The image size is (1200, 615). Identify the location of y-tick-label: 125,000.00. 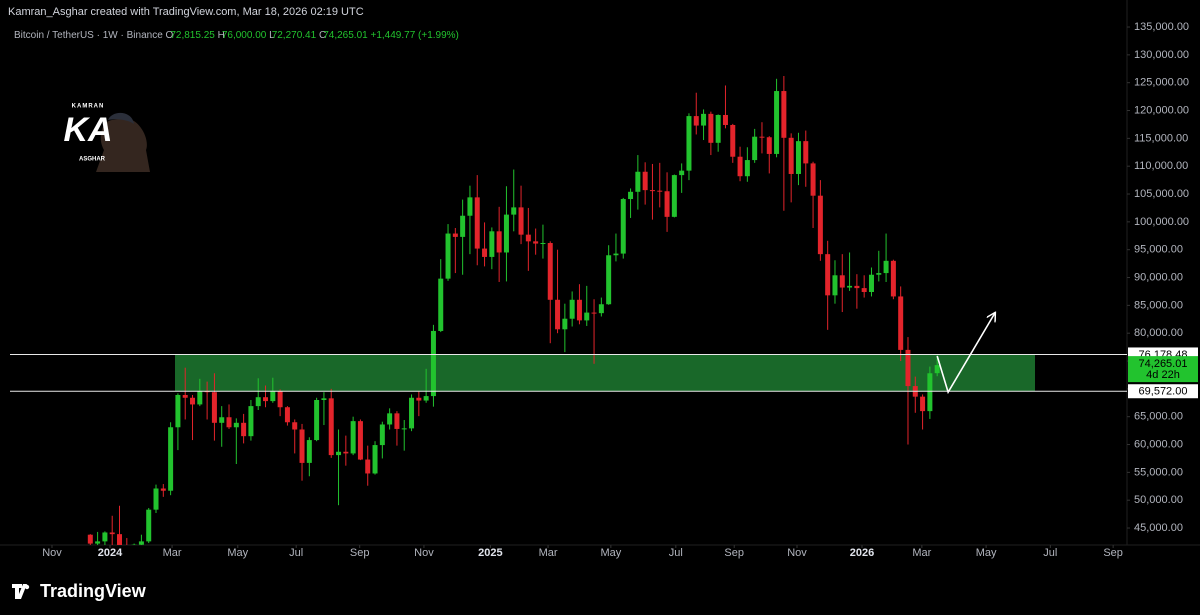
(1161, 83).